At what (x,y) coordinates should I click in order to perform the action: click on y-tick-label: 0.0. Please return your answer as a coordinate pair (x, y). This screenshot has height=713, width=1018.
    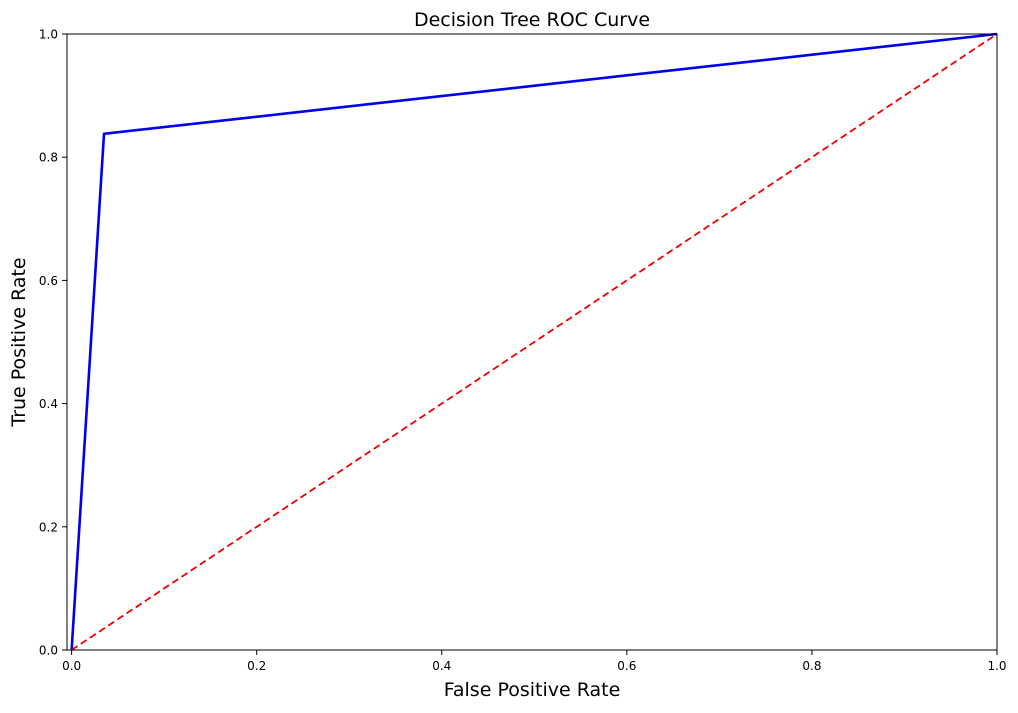
    Looking at the image, I should click on (48, 651).